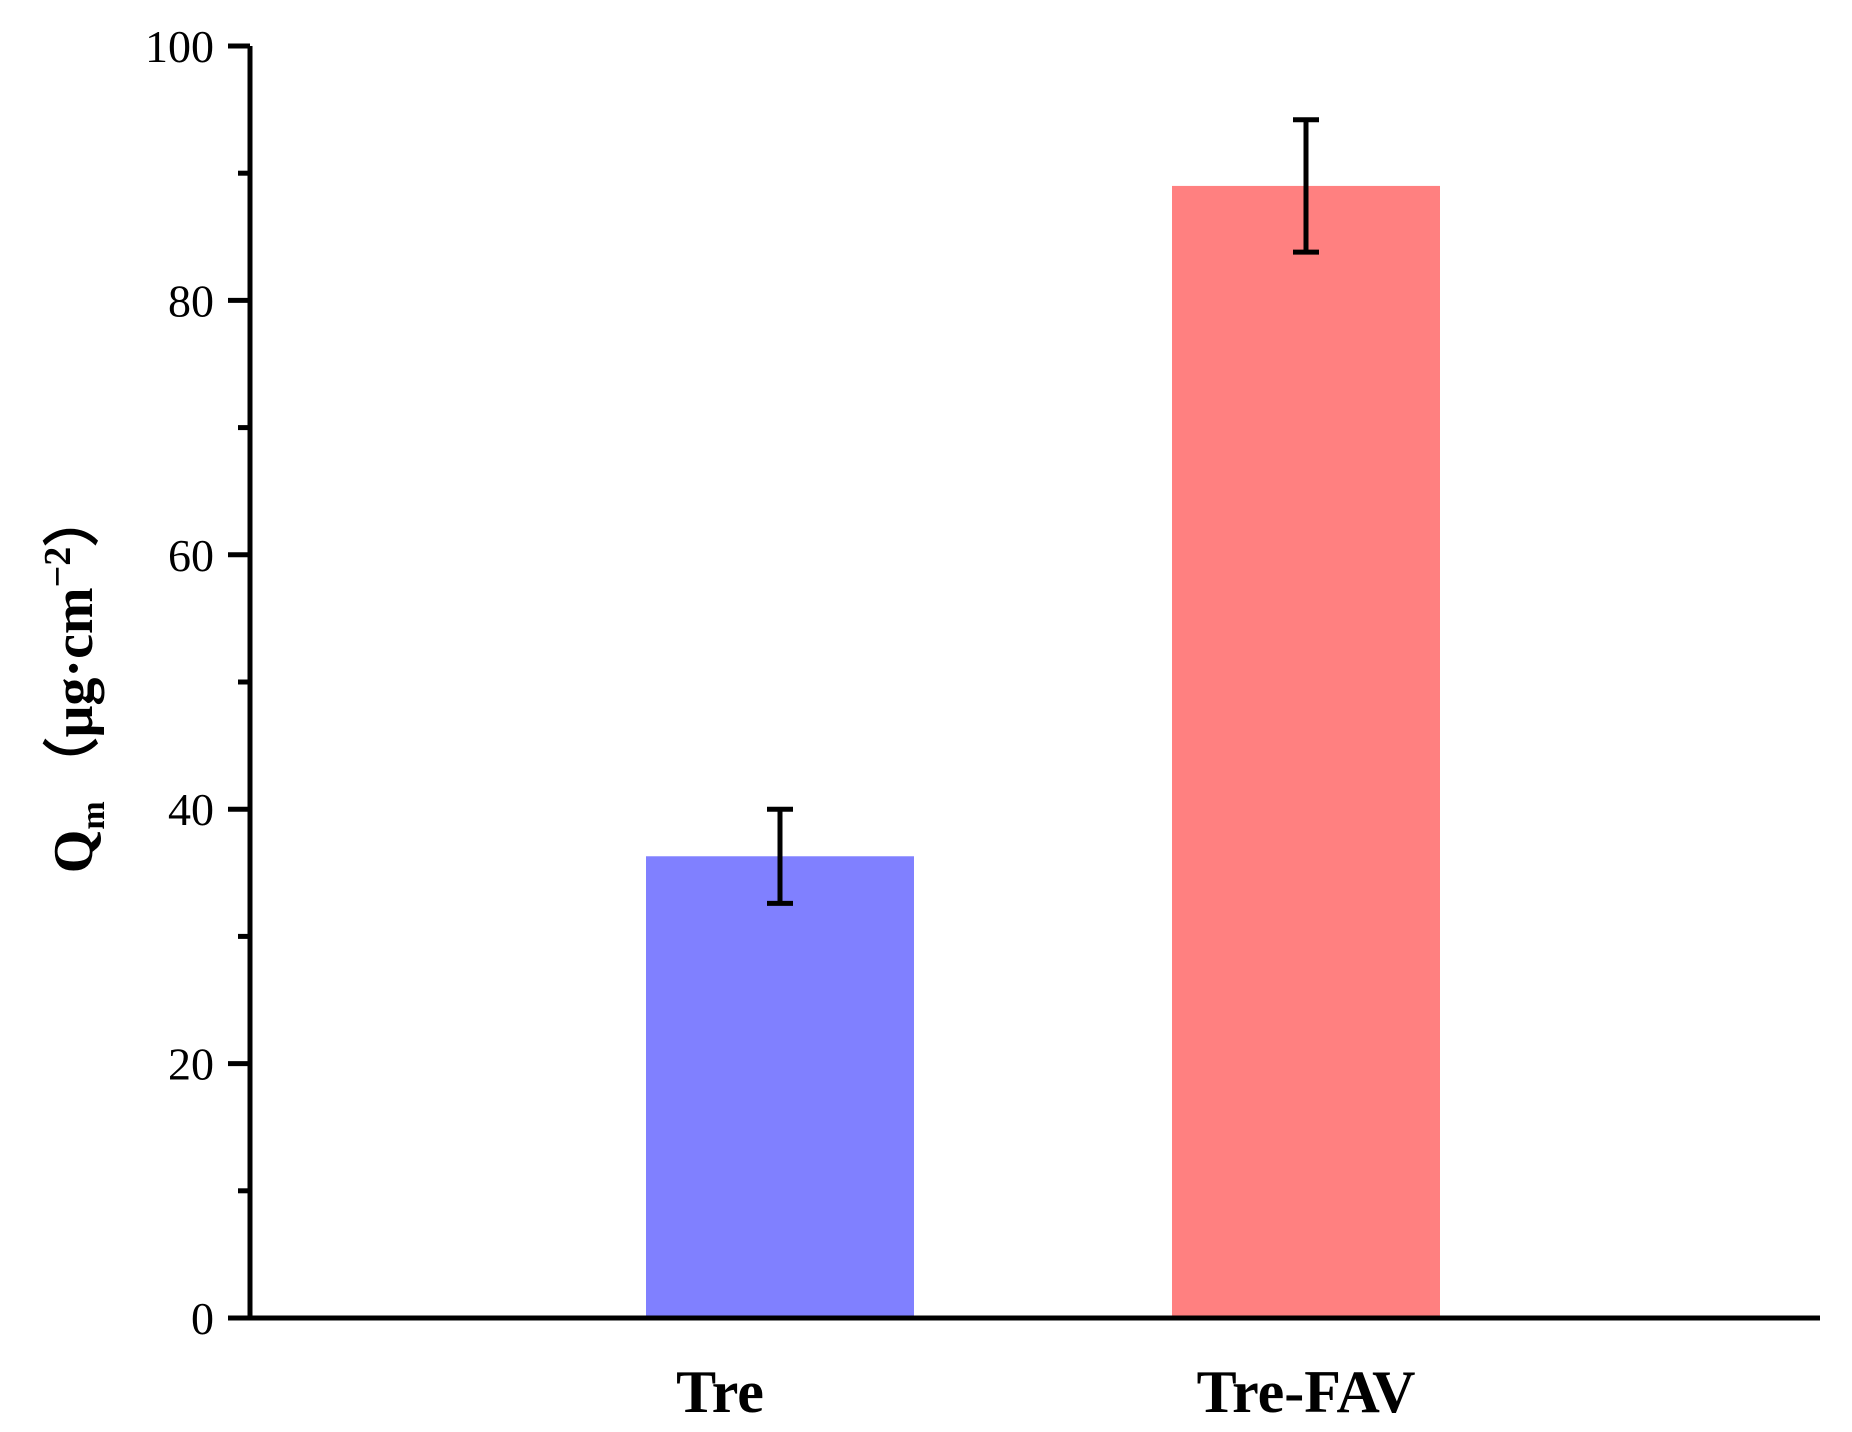 This screenshot has height=1432, width=1852. I want to click on y-axis-title-subscript: m, so click(93, 815).